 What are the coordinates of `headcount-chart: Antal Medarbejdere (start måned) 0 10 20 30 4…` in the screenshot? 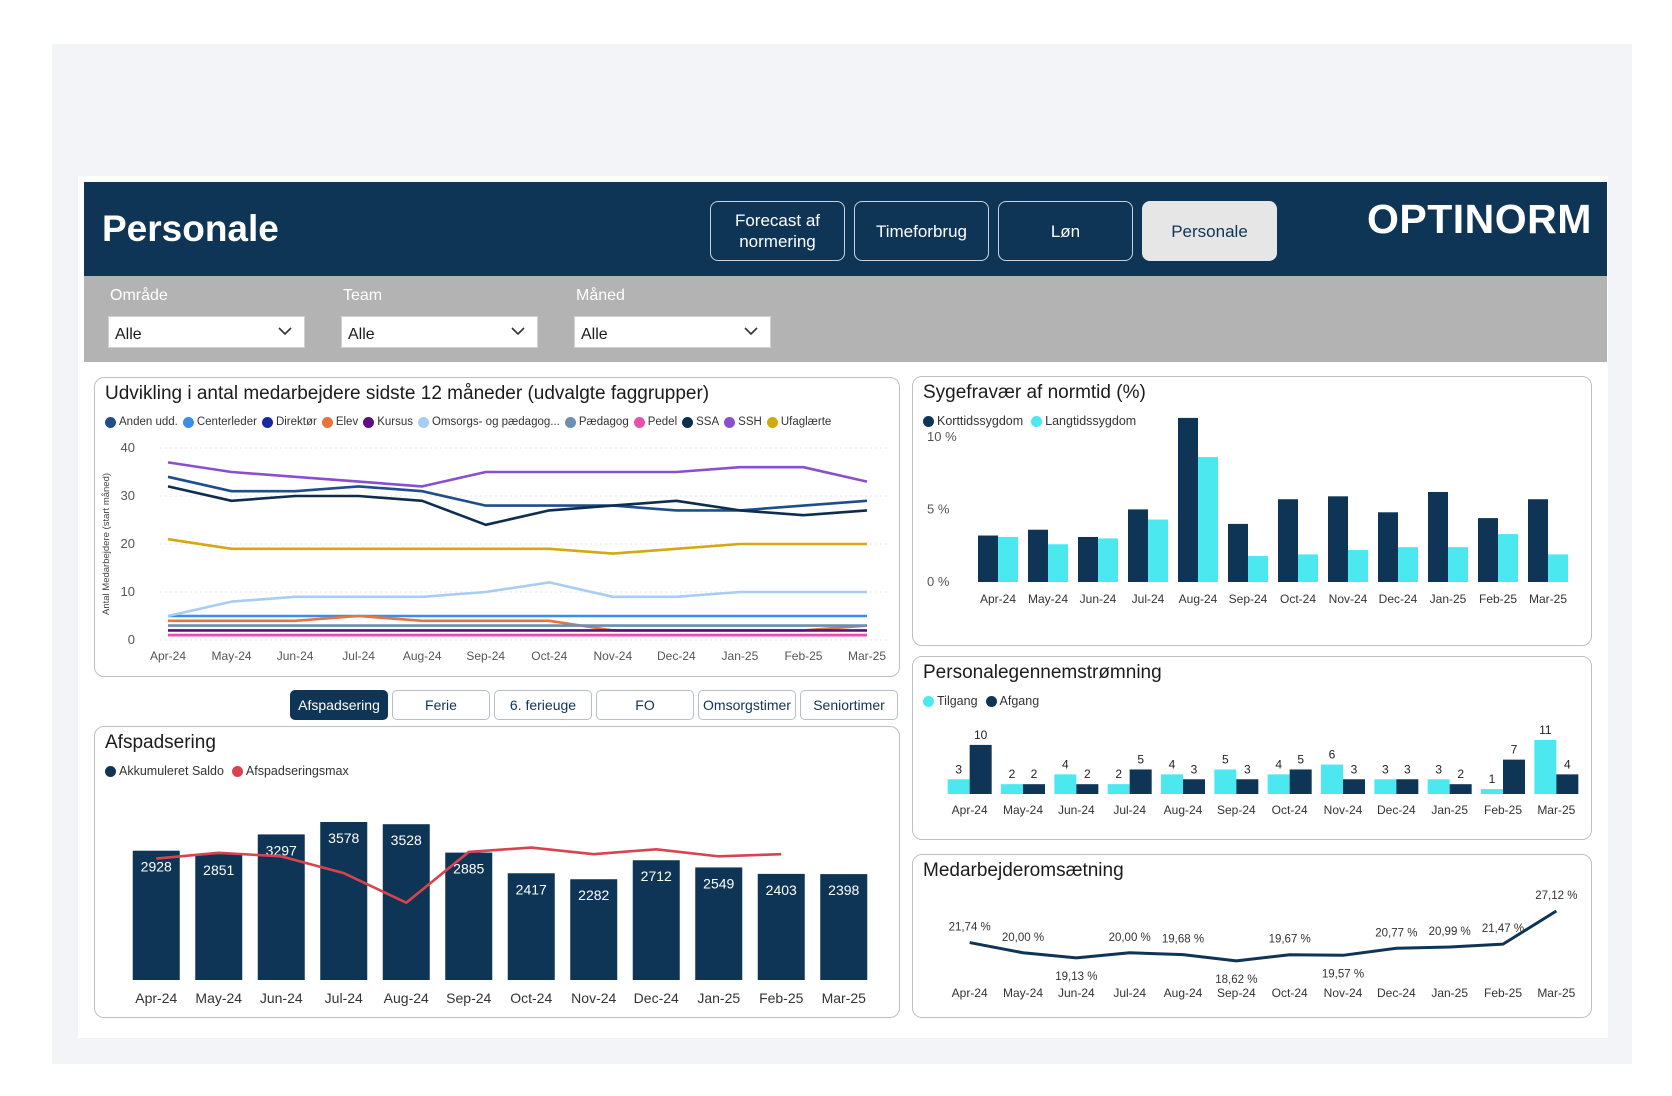 It's located at (494, 551).